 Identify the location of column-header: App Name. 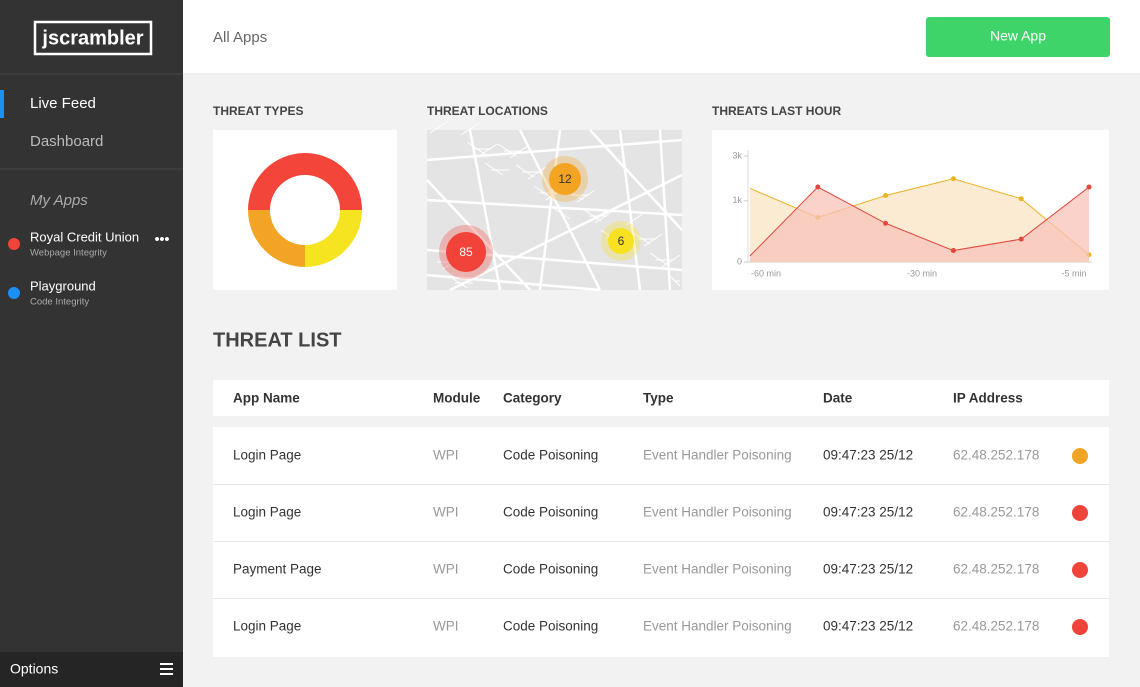
(266, 398).